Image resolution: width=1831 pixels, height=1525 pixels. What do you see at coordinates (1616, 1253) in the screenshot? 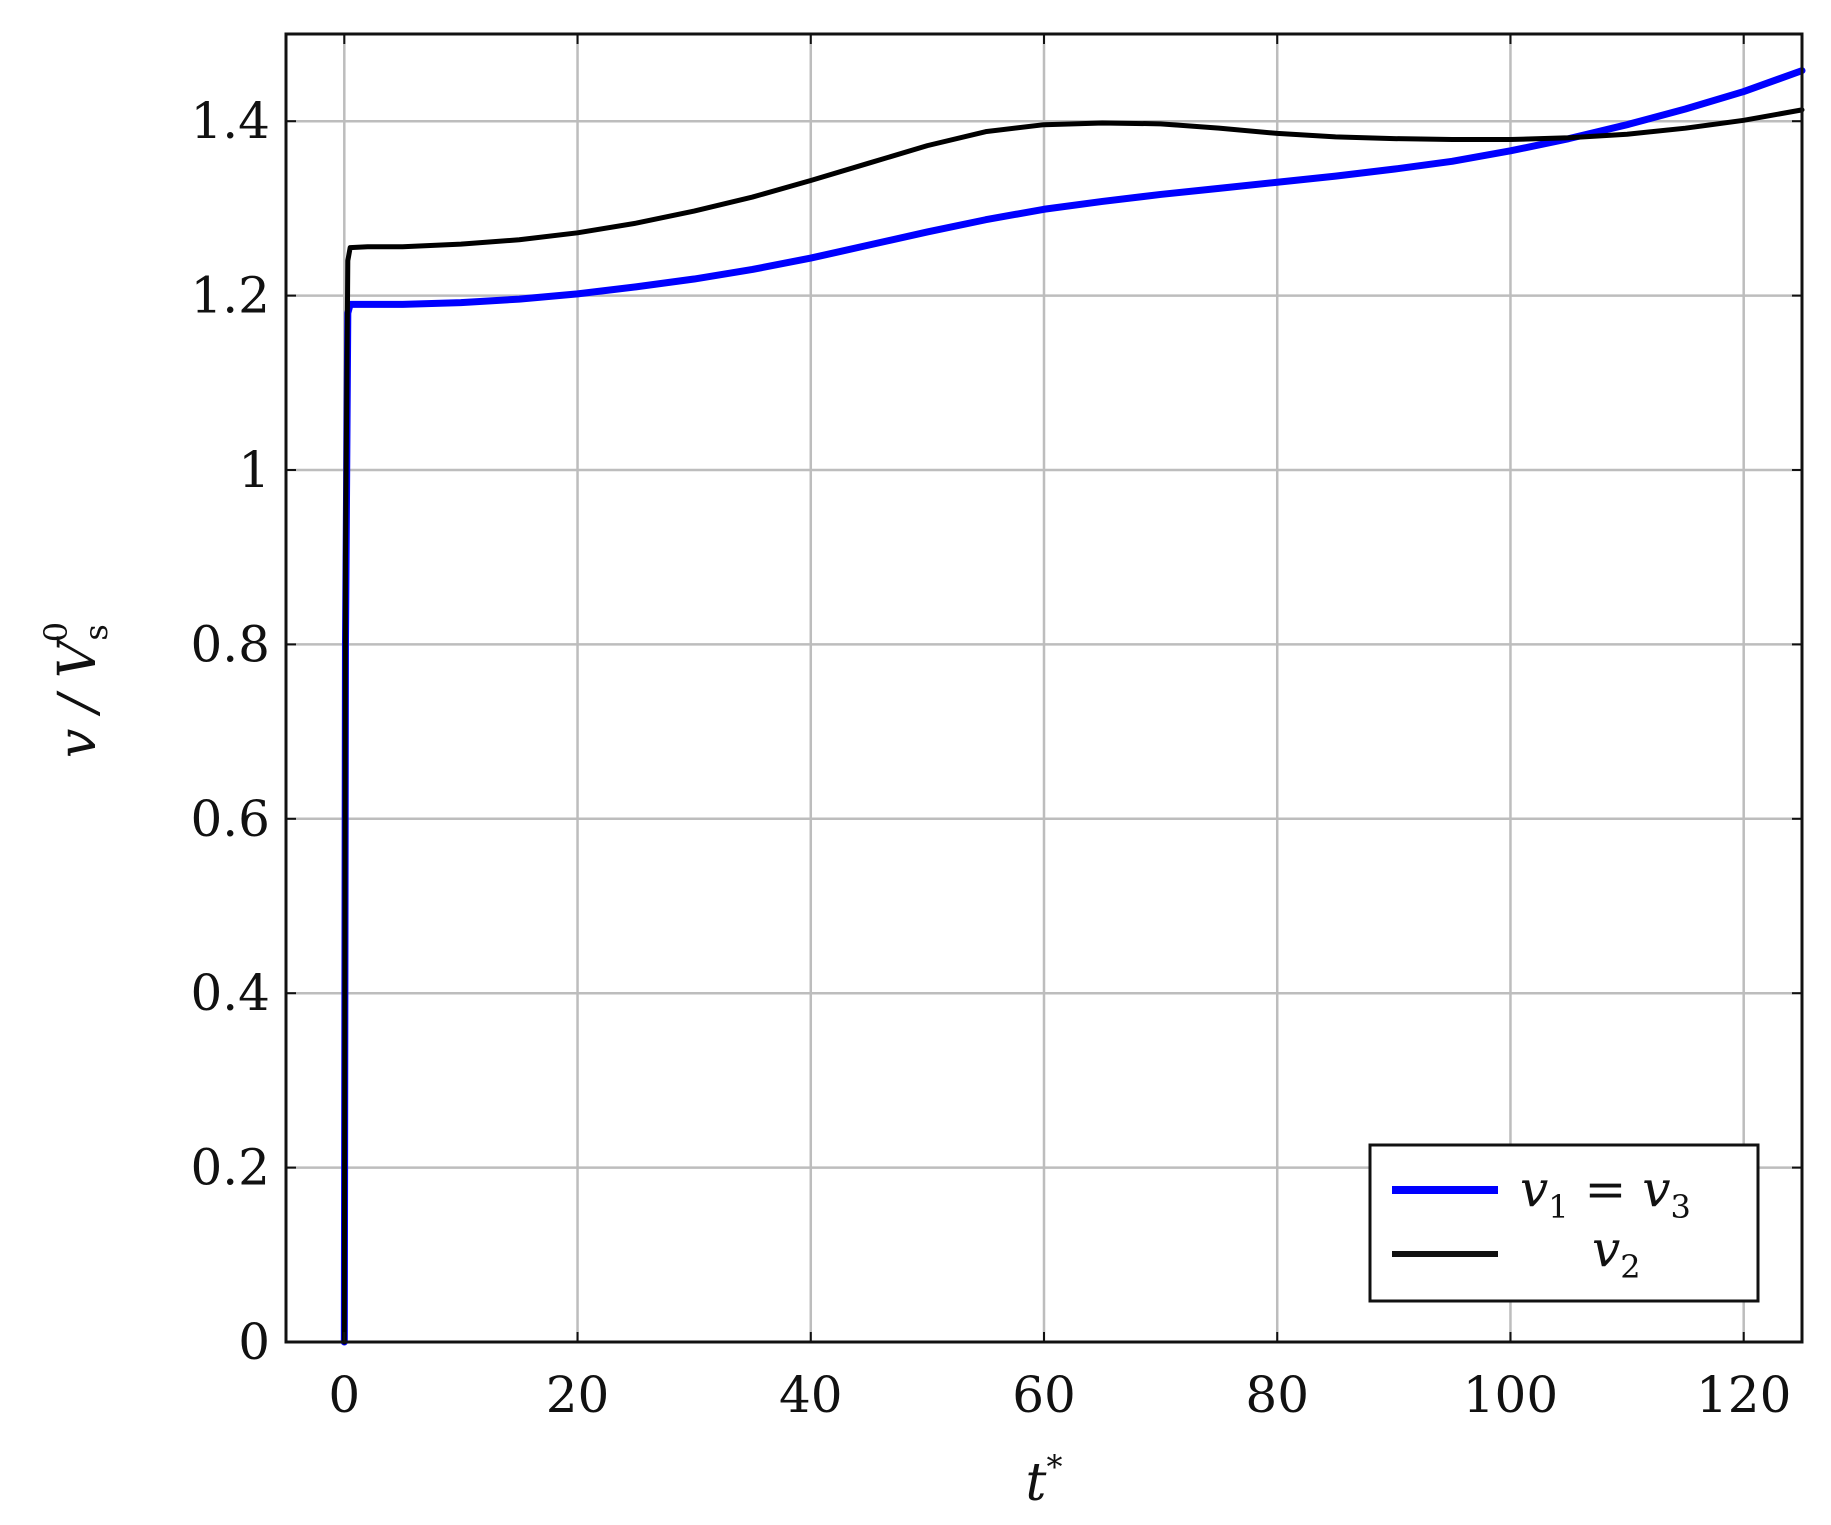
I see `legend-label-v2: v2` at bounding box center [1616, 1253].